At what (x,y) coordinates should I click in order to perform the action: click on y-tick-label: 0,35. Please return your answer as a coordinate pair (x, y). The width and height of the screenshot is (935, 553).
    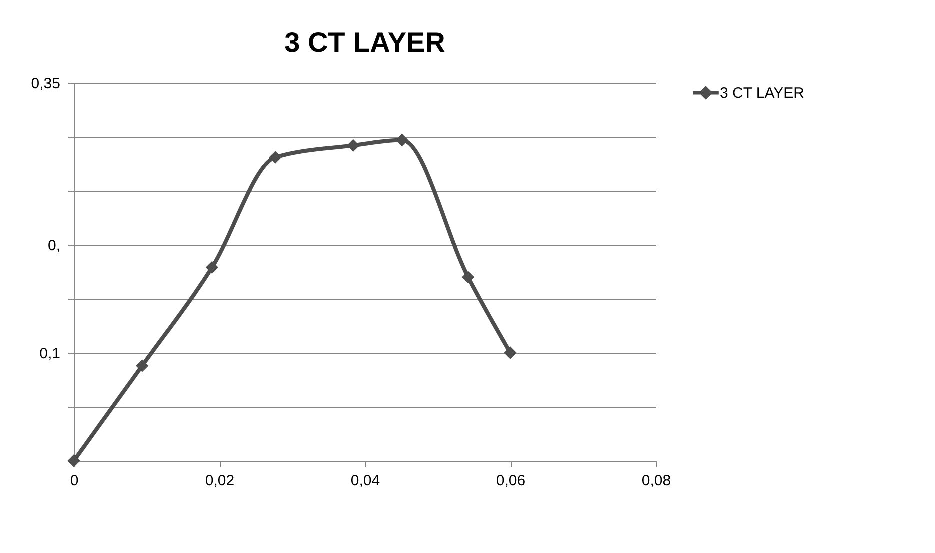
    Looking at the image, I should click on (45, 84).